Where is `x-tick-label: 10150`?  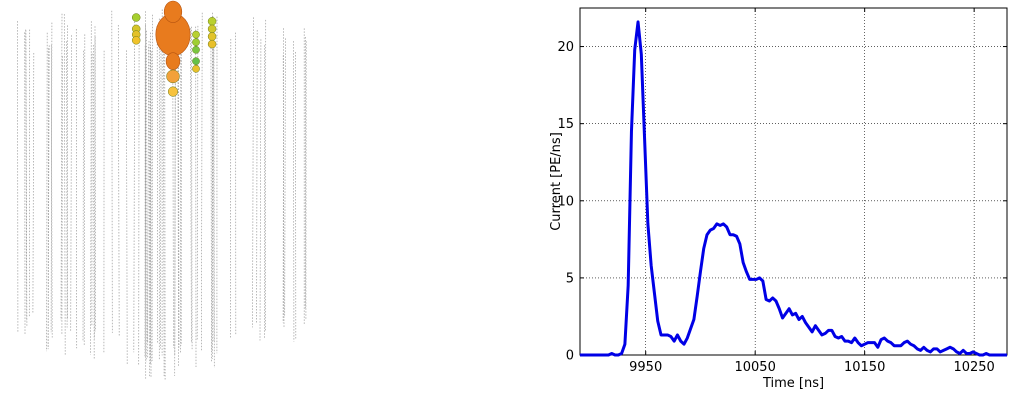
x-tick-label: 10150 is located at coordinates (864, 367).